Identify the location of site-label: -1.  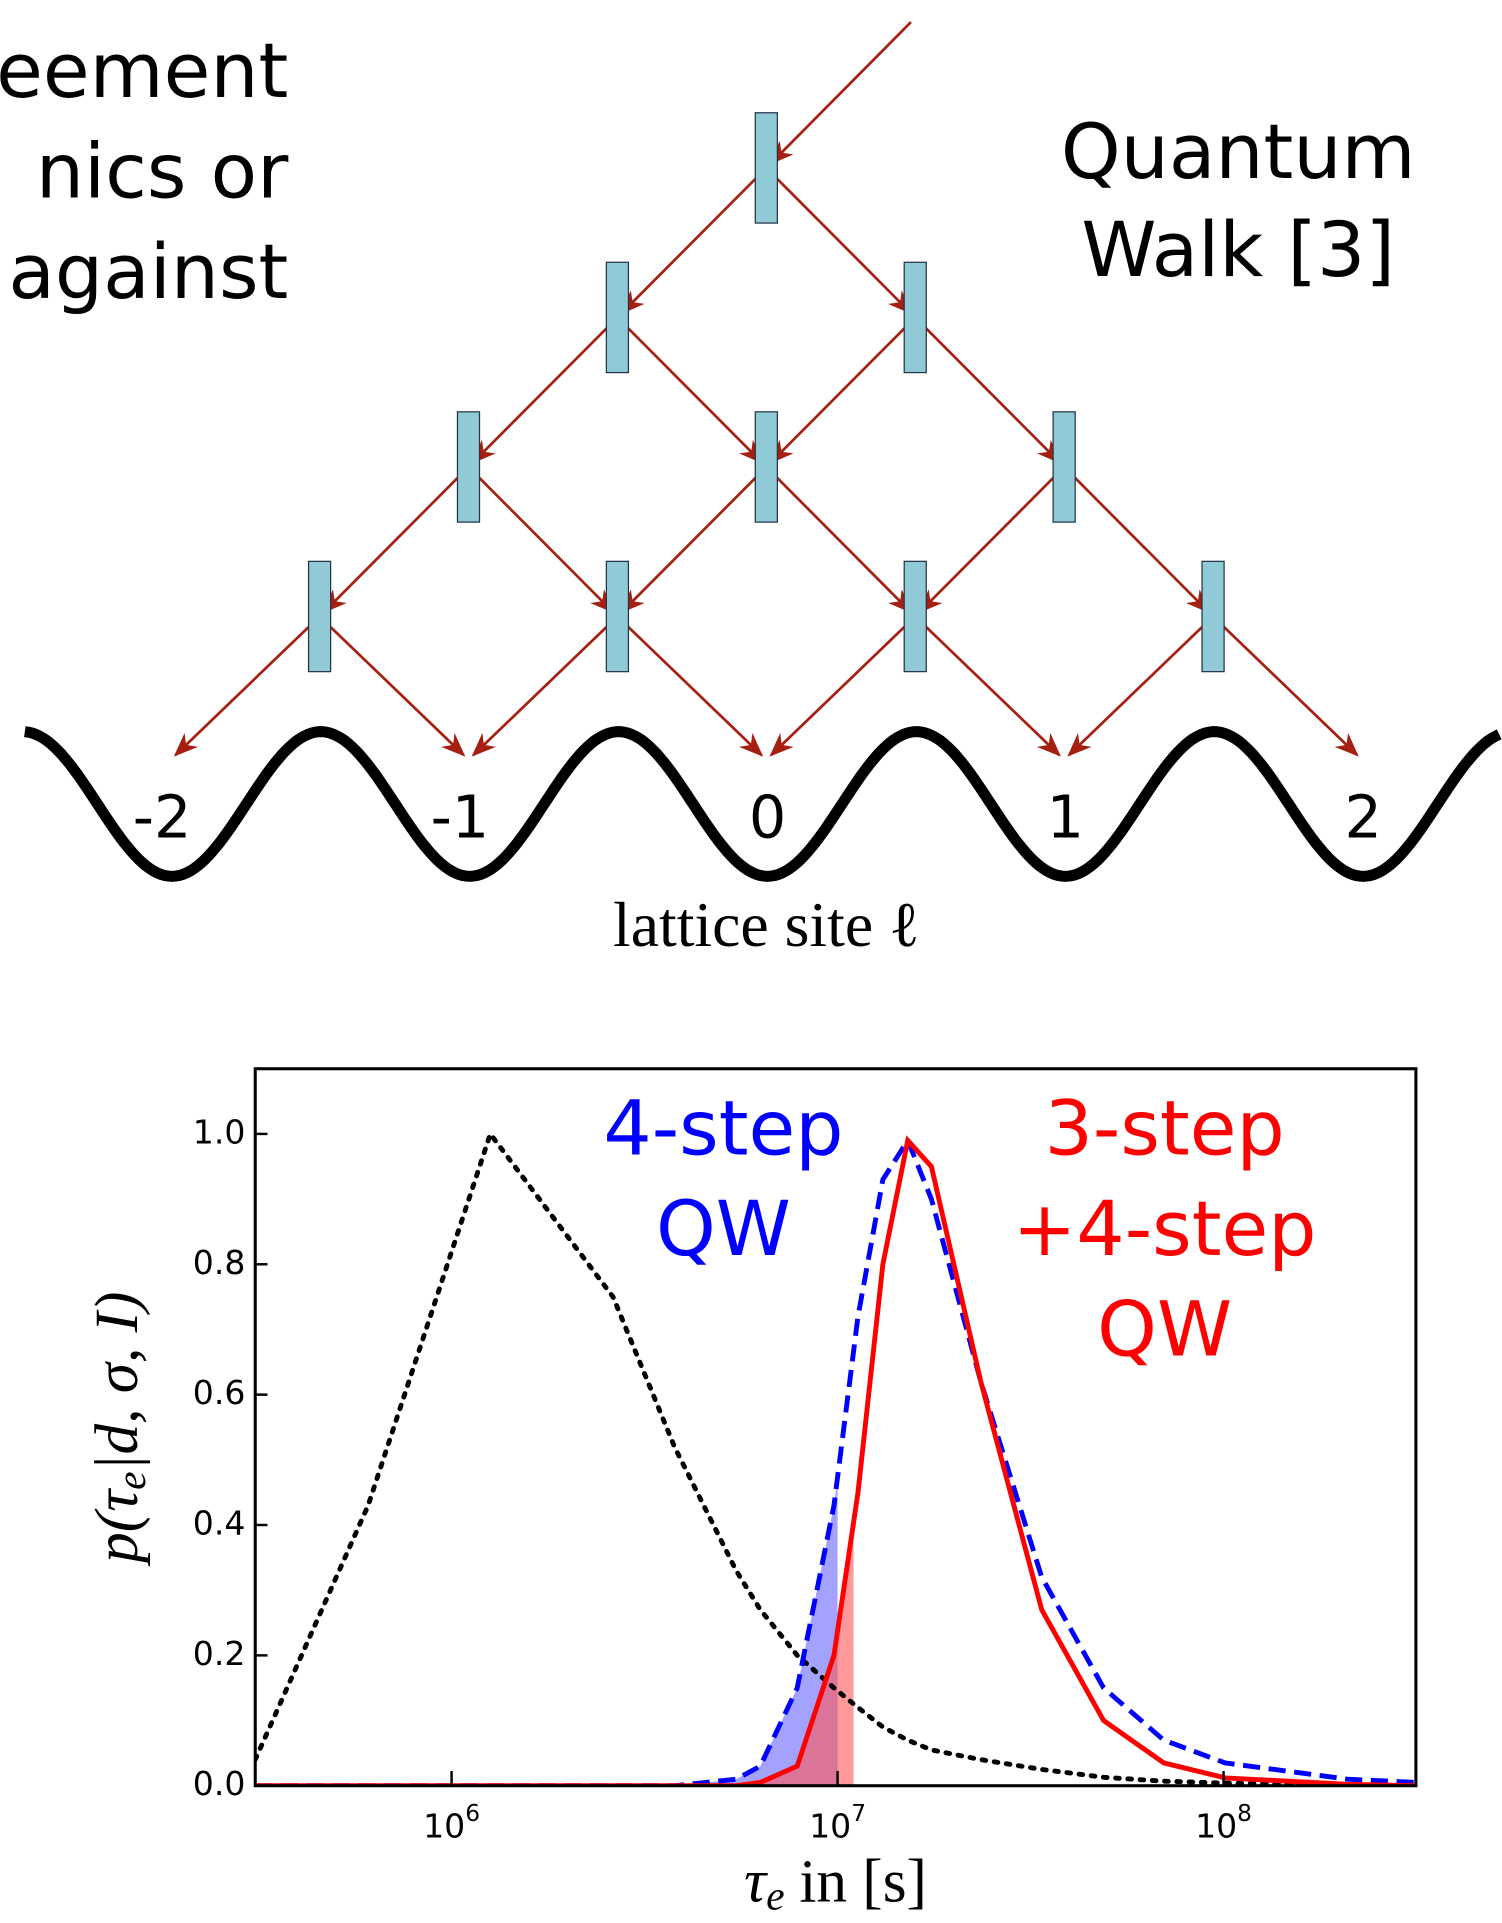
(460, 816).